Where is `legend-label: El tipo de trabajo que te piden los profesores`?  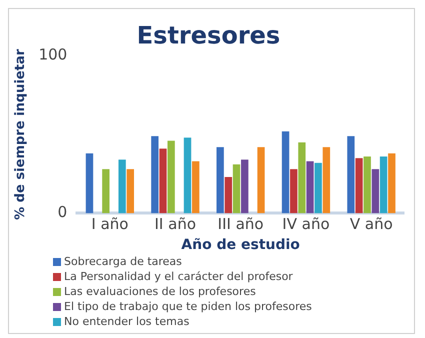 legend-label: El tipo de trabajo que te piden los profesores is located at coordinates (188, 306).